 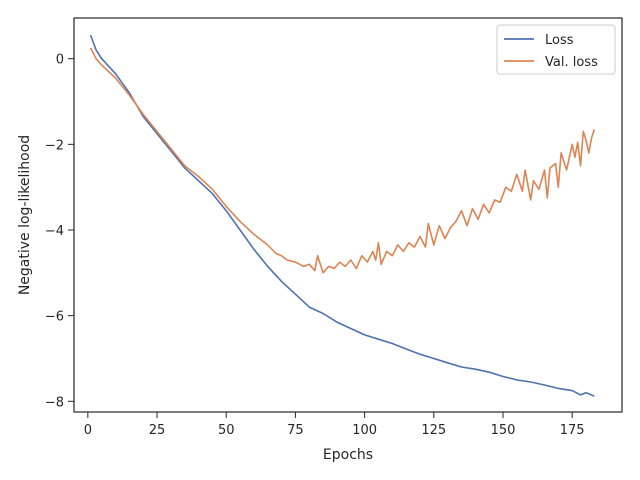 What do you see at coordinates (572, 430) in the screenshot?
I see `x-tick-label: 175` at bounding box center [572, 430].